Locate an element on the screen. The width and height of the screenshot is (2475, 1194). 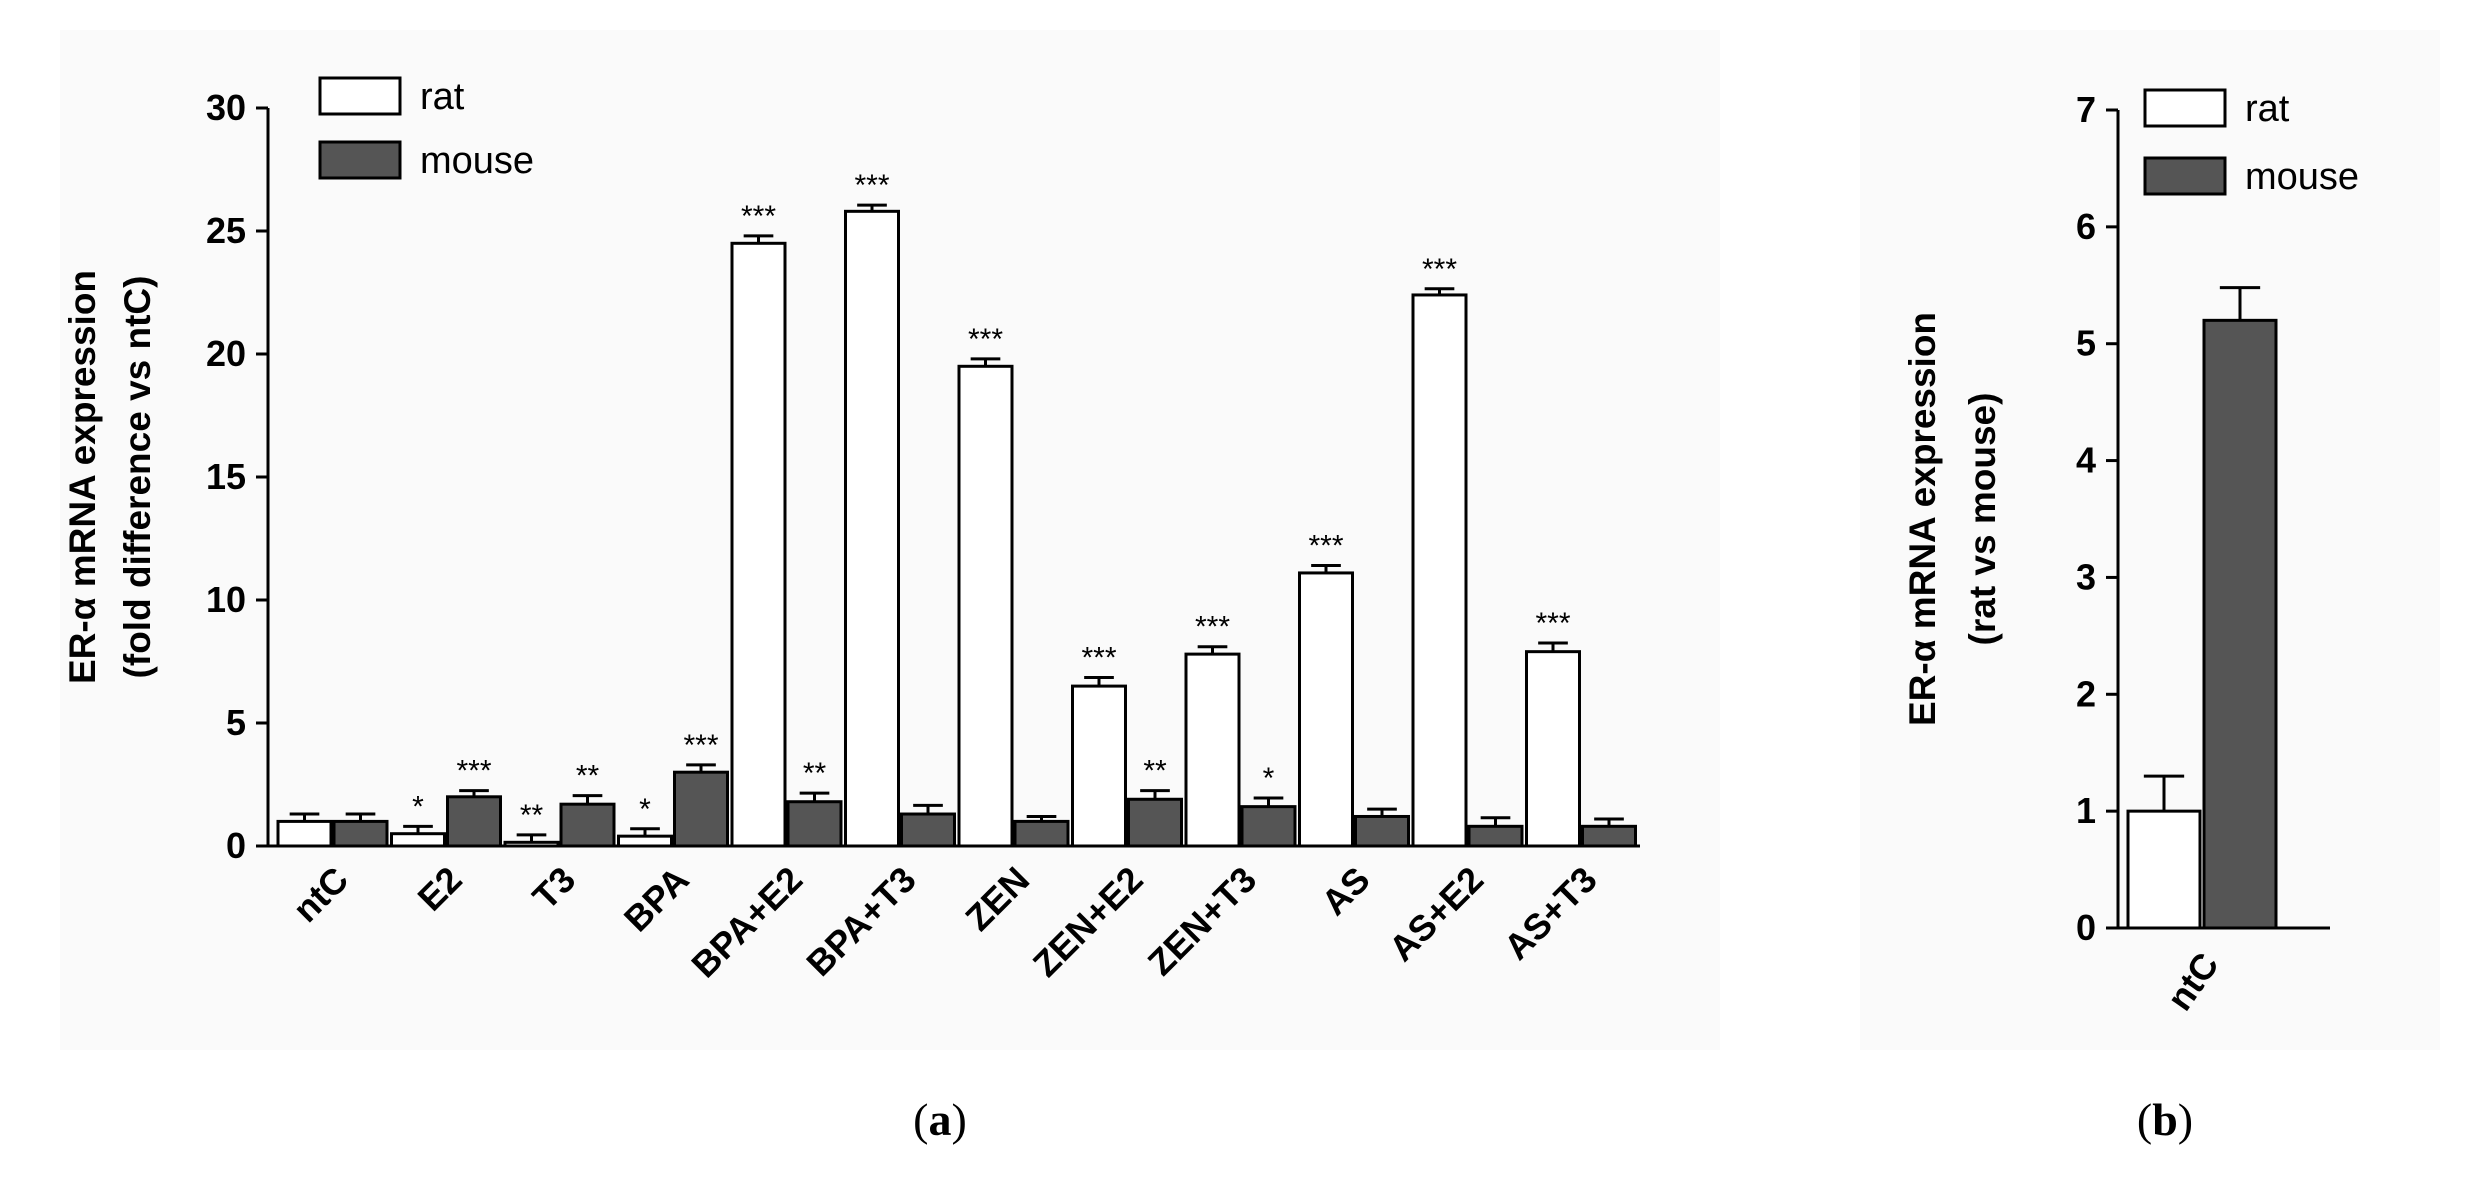
bars is located at coordinates (2202, 608).